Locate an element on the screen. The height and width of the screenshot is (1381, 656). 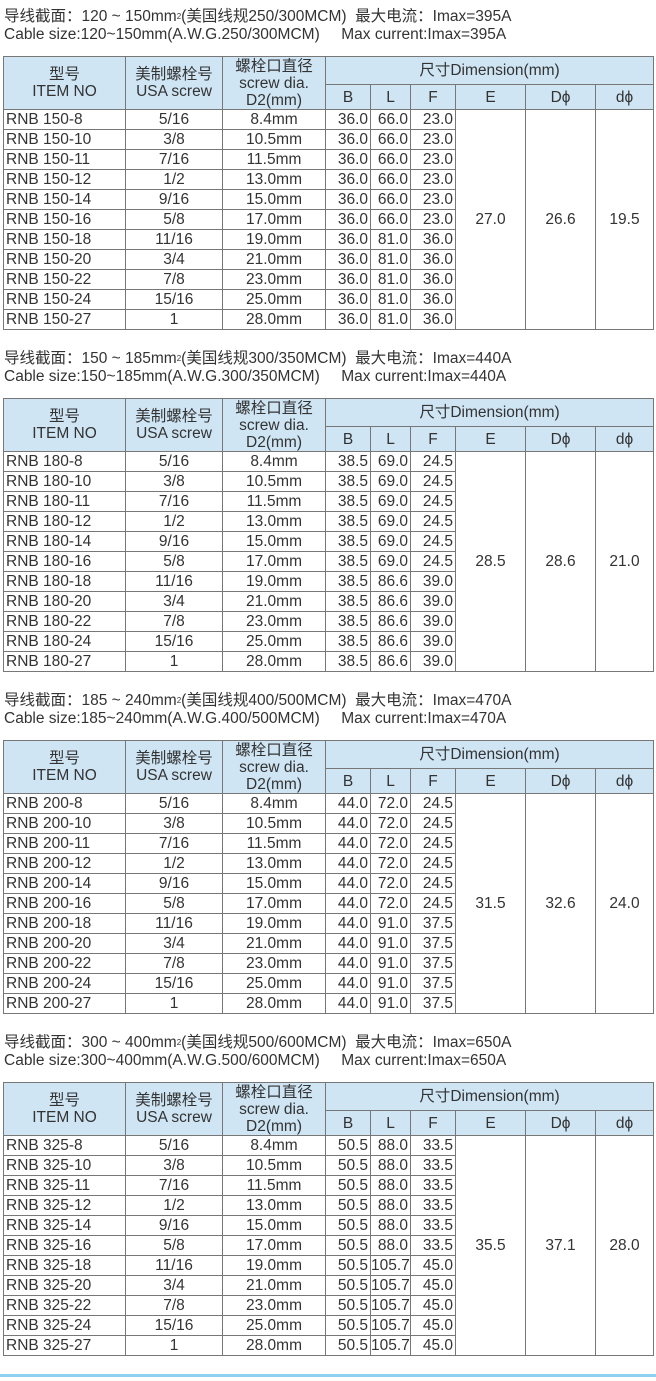
table-row: RNB 180-27 1 28.0mm 38.5 86.6 39.0 is located at coordinates (328, 661).